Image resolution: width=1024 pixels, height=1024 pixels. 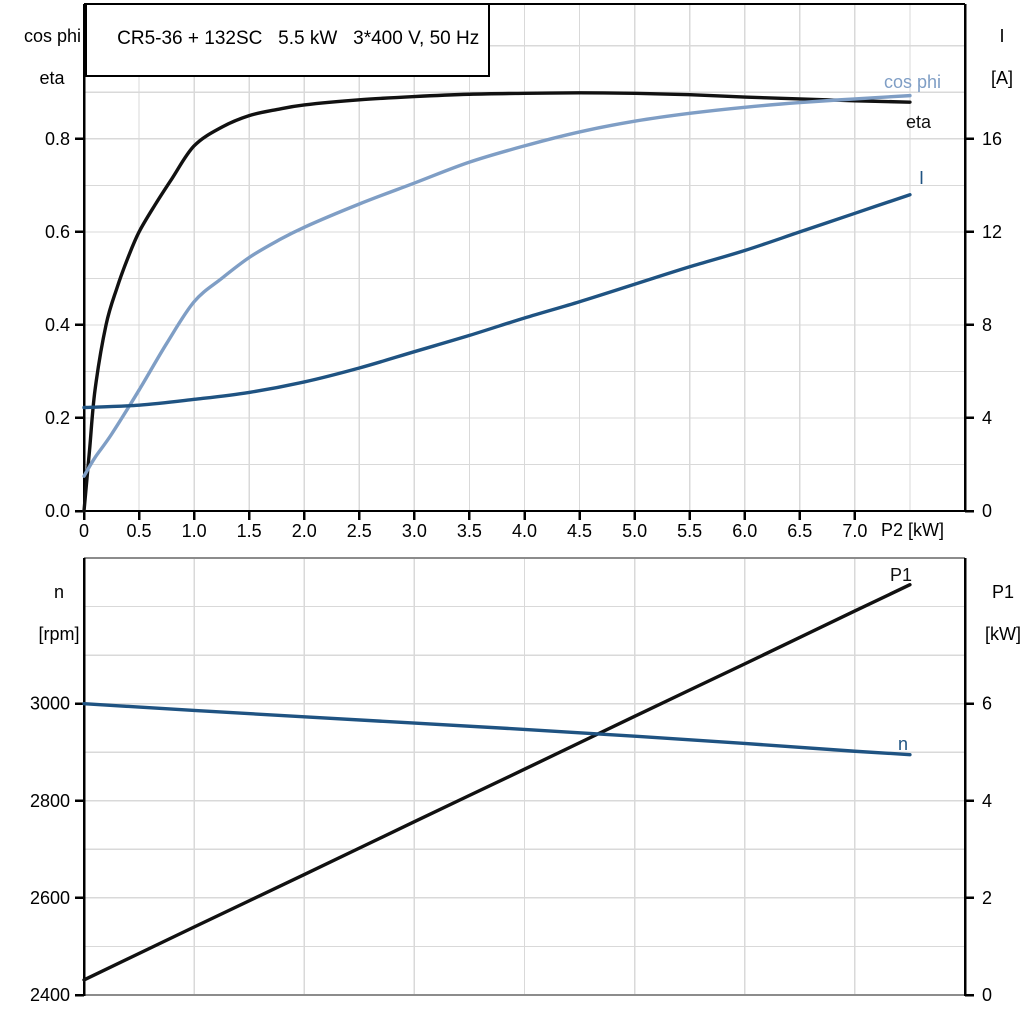 What do you see at coordinates (744, 531) in the screenshot?
I see `x-axis-tick-label: 6.0` at bounding box center [744, 531].